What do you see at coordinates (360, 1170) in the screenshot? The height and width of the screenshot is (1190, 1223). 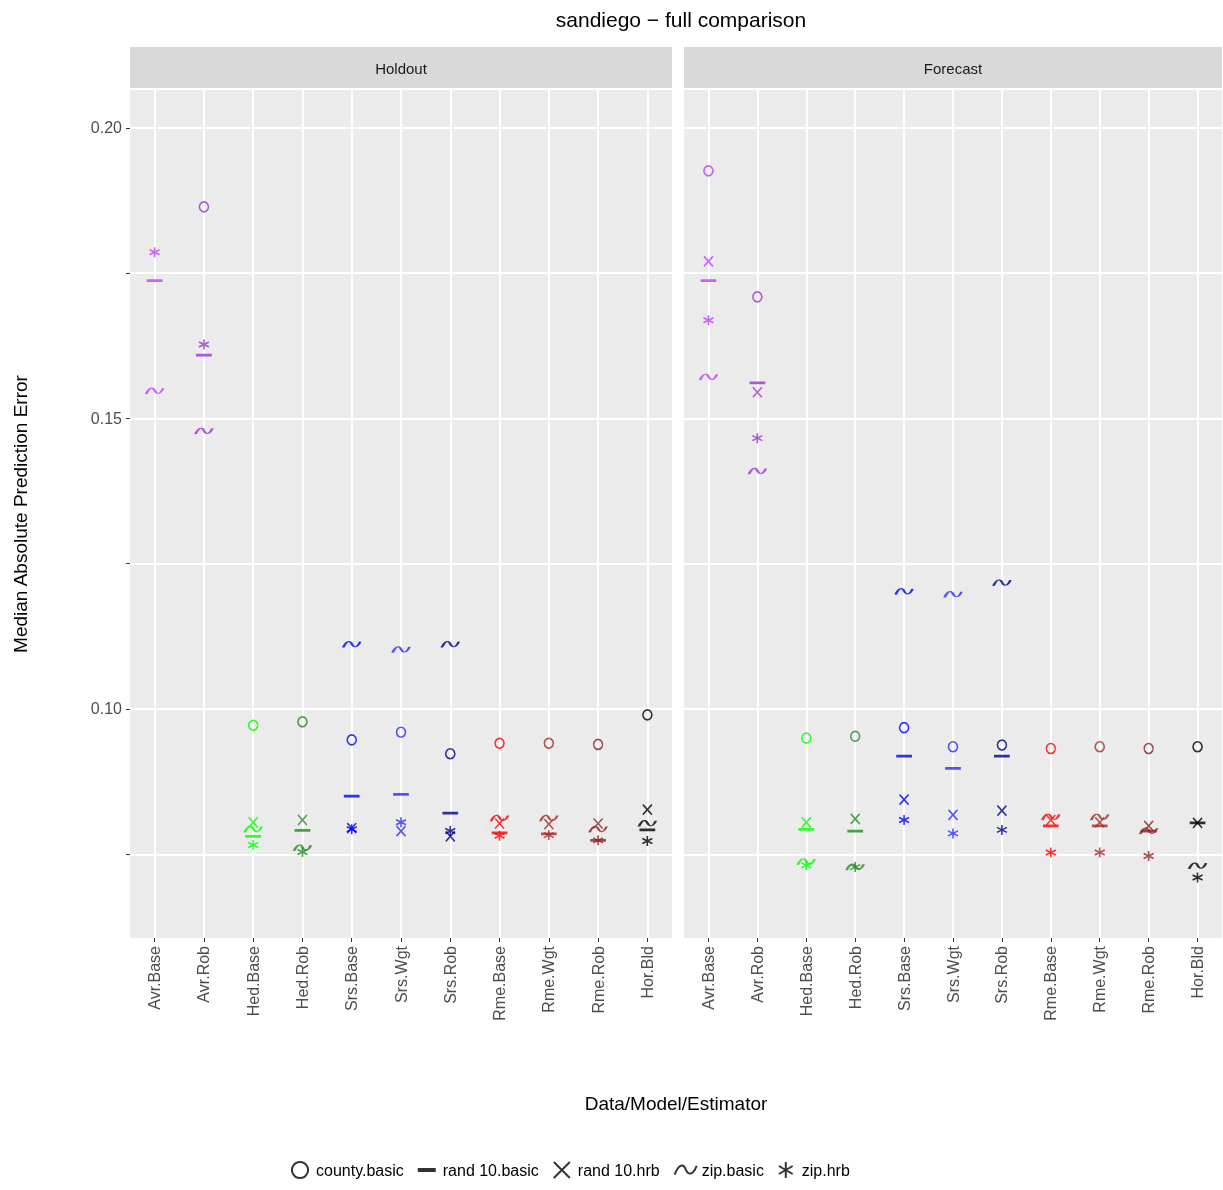 I see `legend-label: county.basic` at bounding box center [360, 1170].